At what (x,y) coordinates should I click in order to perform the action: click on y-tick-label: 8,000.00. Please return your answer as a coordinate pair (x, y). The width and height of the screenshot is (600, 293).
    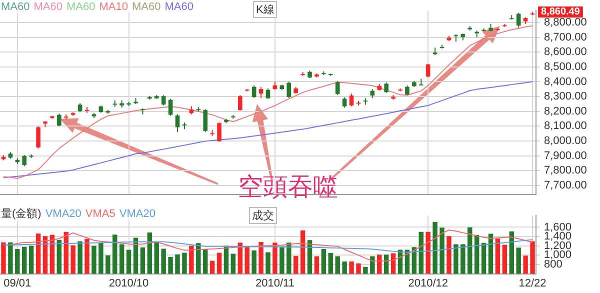
    Looking at the image, I should click on (565, 141).